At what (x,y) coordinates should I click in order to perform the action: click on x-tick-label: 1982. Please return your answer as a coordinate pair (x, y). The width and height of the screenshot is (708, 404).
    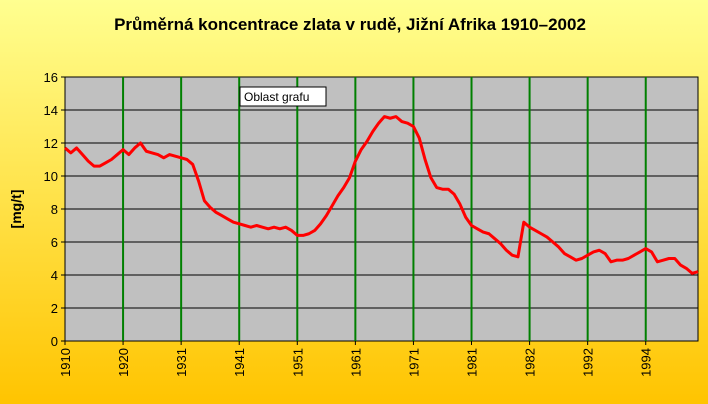
    Looking at the image, I should click on (530, 362).